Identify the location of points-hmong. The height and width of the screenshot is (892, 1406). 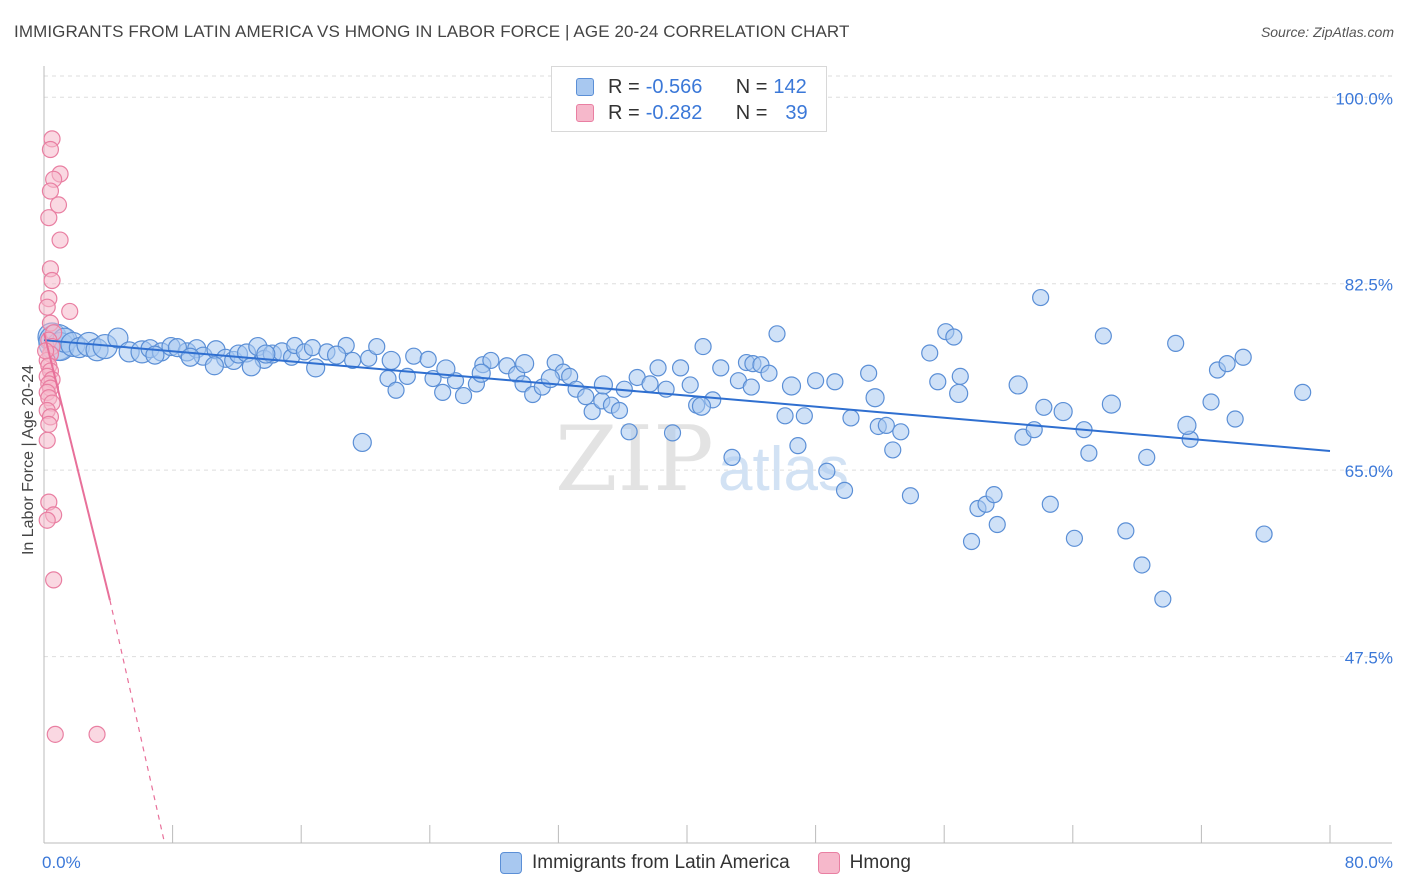
(71, 436).